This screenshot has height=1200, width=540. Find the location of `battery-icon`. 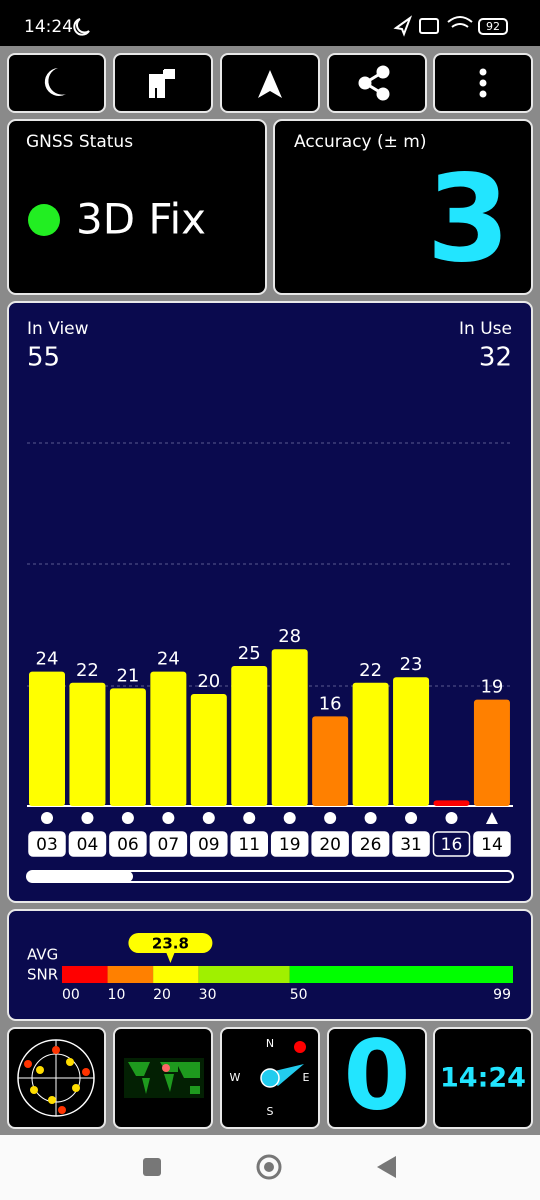

battery-icon is located at coordinates (493, 26).